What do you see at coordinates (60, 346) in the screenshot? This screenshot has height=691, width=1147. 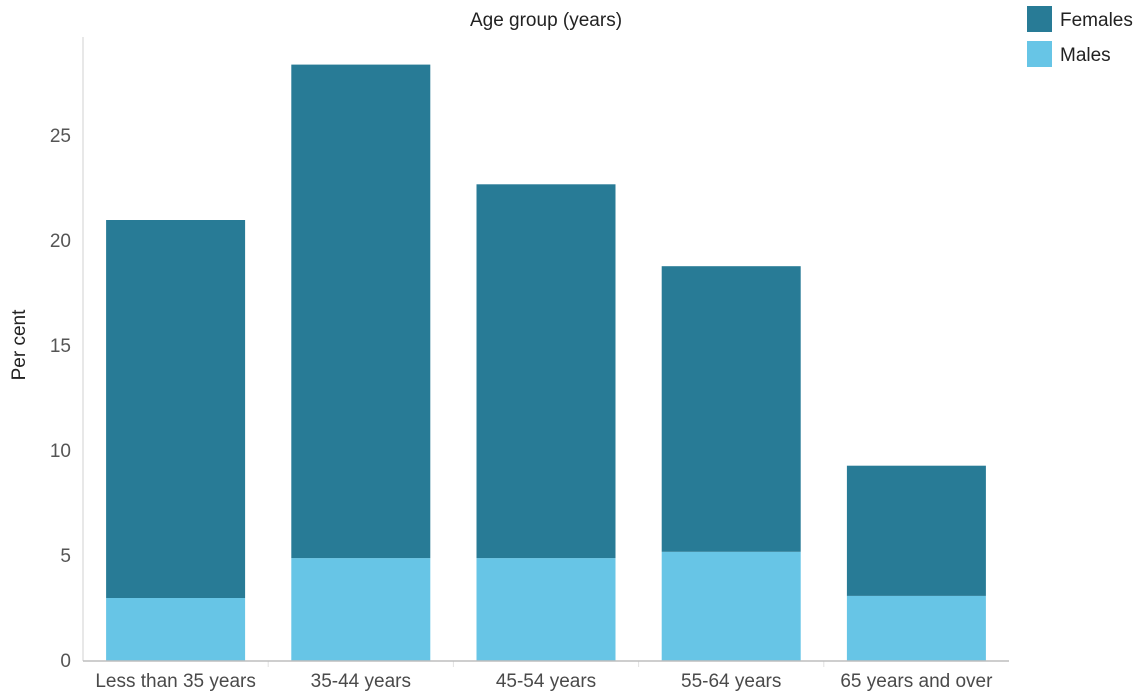 I see `y-tick-label: 15` at bounding box center [60, 346].